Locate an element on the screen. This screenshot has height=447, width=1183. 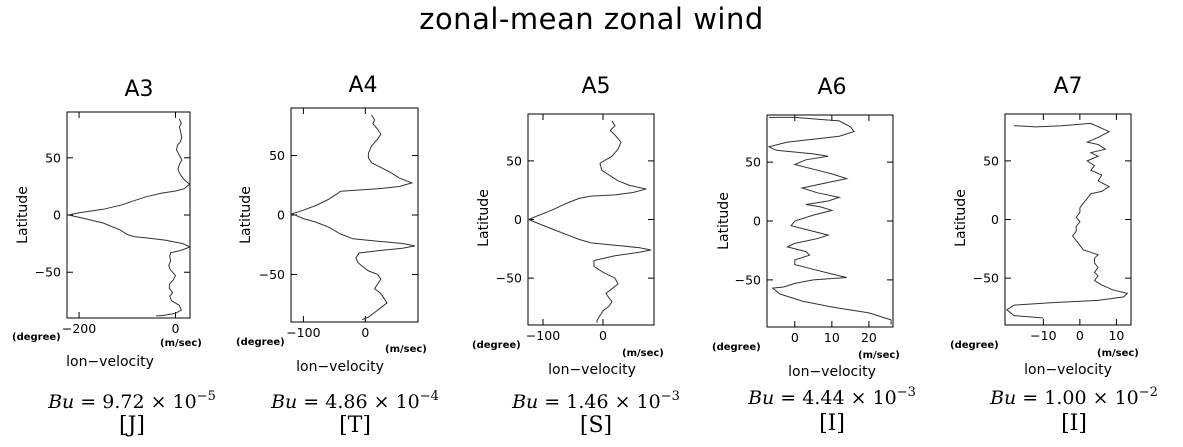
x-tick-label: −10 is located at coordinates (1043, 335).